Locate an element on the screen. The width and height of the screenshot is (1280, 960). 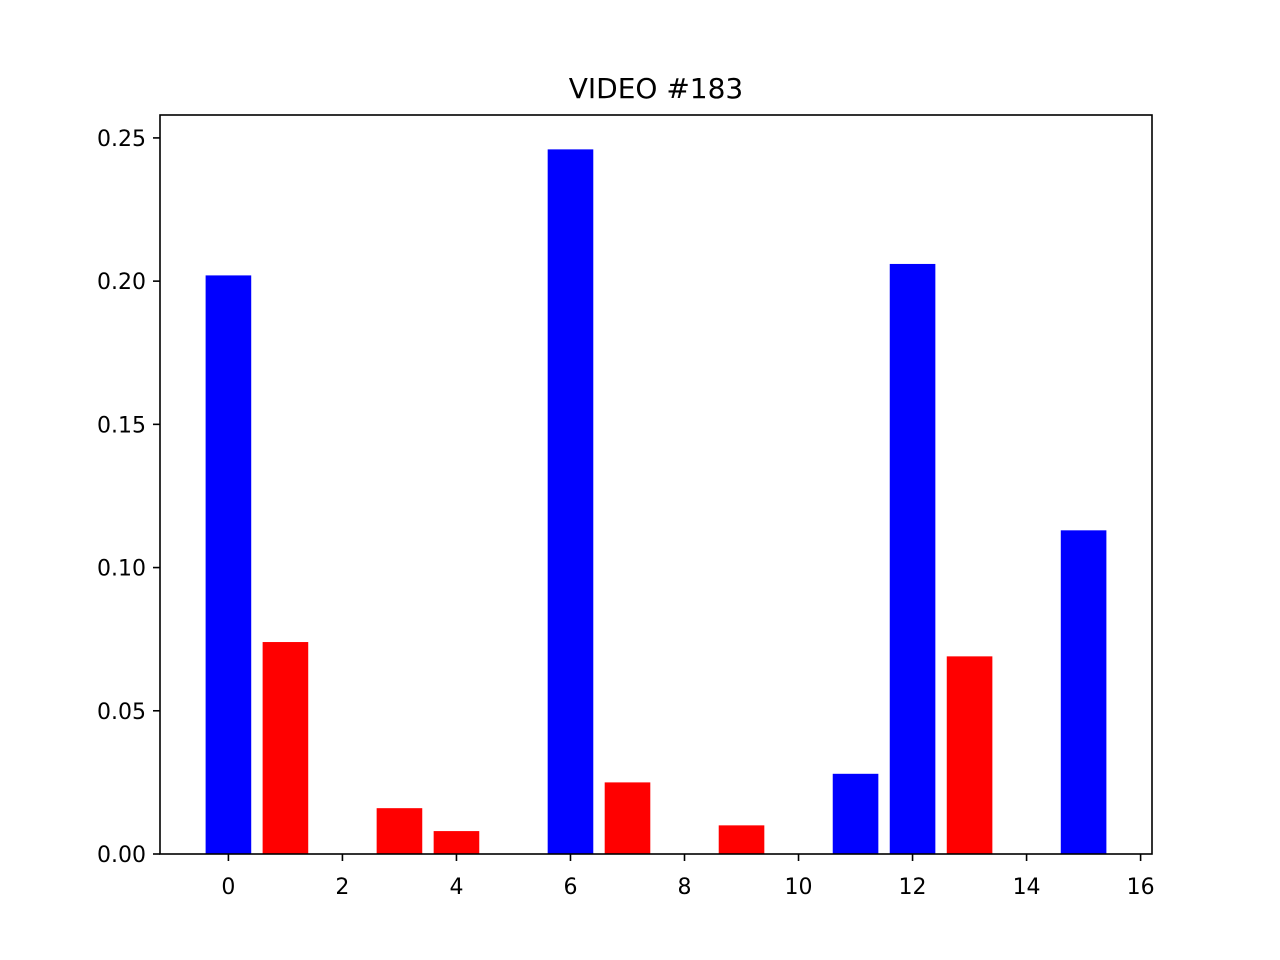
y-tick-label: 0.10 is located at coordinates (121, 569).